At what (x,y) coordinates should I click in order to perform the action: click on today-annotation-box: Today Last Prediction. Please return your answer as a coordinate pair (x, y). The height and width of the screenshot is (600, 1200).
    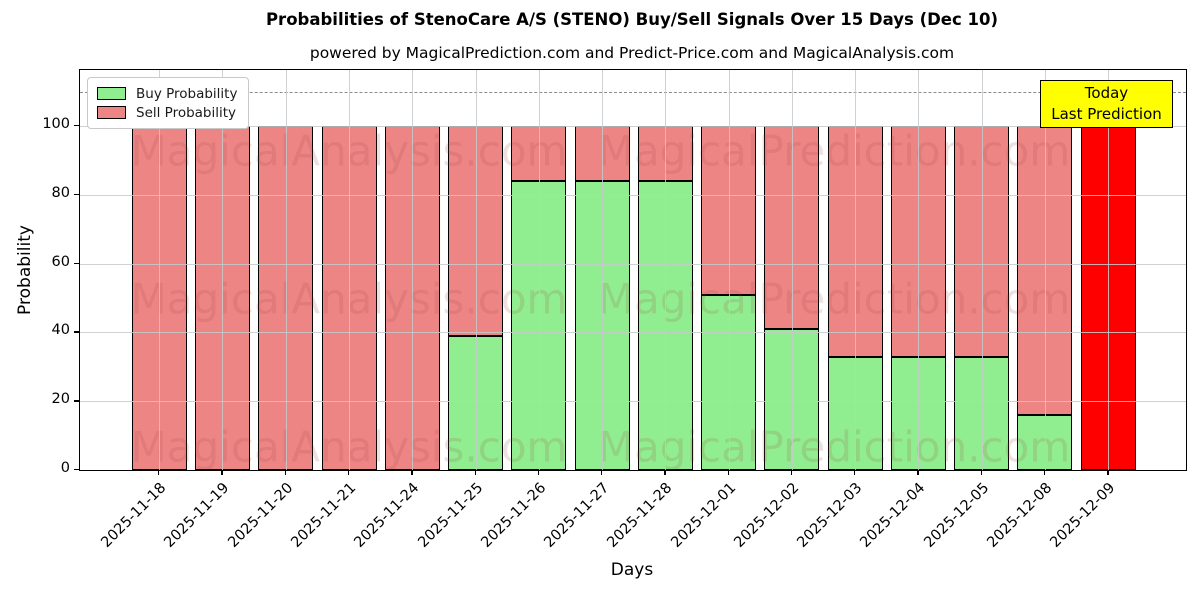
    Looking at the image, I should click on (1106, 104).